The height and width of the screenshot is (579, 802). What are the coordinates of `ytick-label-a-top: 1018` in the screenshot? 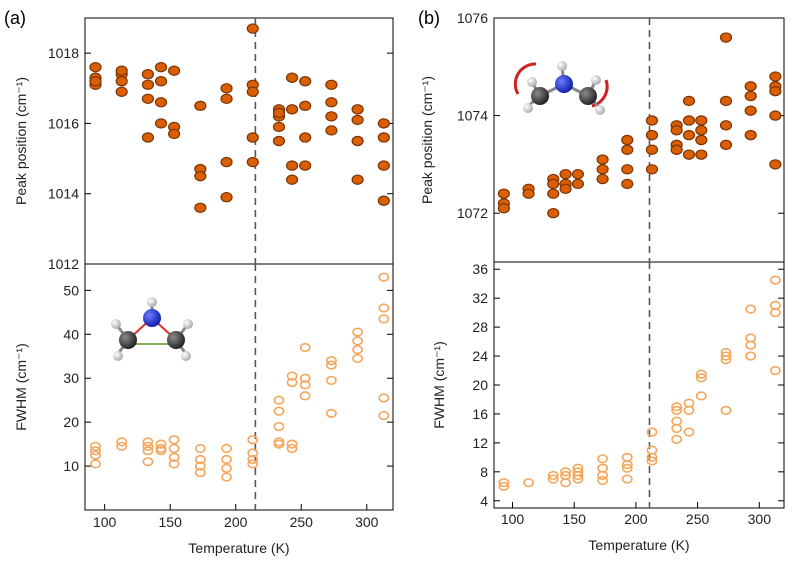 It's located at (63, 53).